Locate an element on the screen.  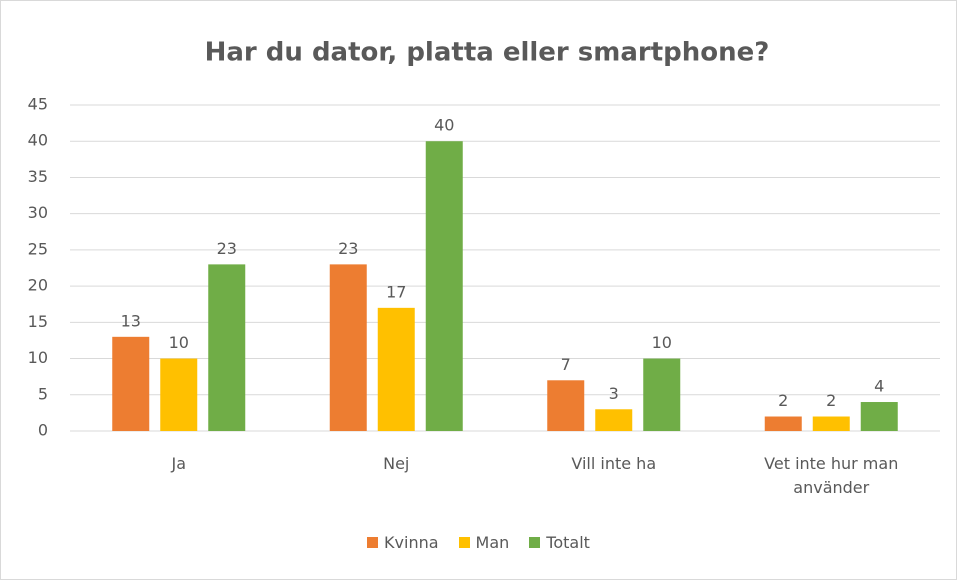
legend-label: Totalt is located at coordinates (568, 542).